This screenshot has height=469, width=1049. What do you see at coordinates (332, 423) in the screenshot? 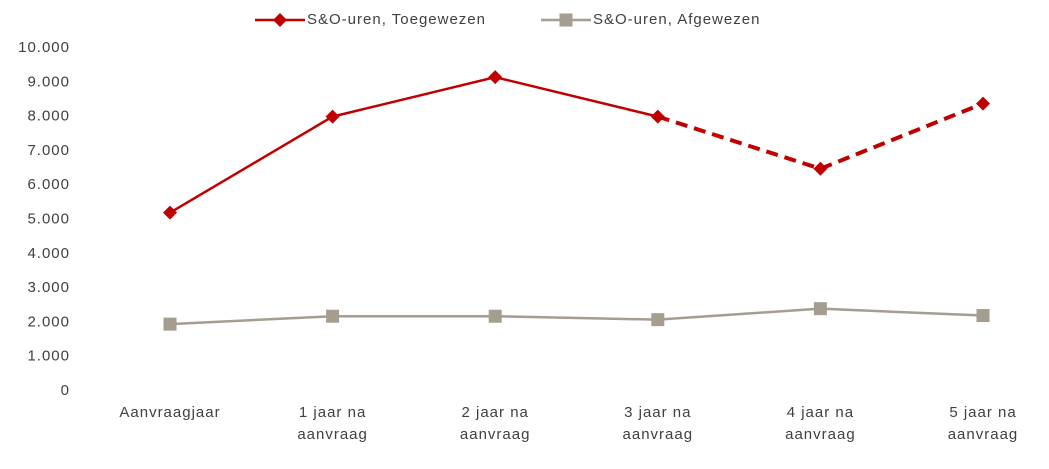
I see `x-tick-label: 1 jaar na aanvraag` at bounding box center [332, 423].